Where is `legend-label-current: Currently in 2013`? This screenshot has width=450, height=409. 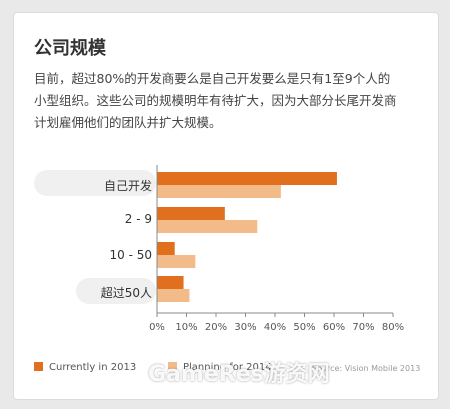
legend-label-current: Currently in 2013 is located at coordinates (93, 367).